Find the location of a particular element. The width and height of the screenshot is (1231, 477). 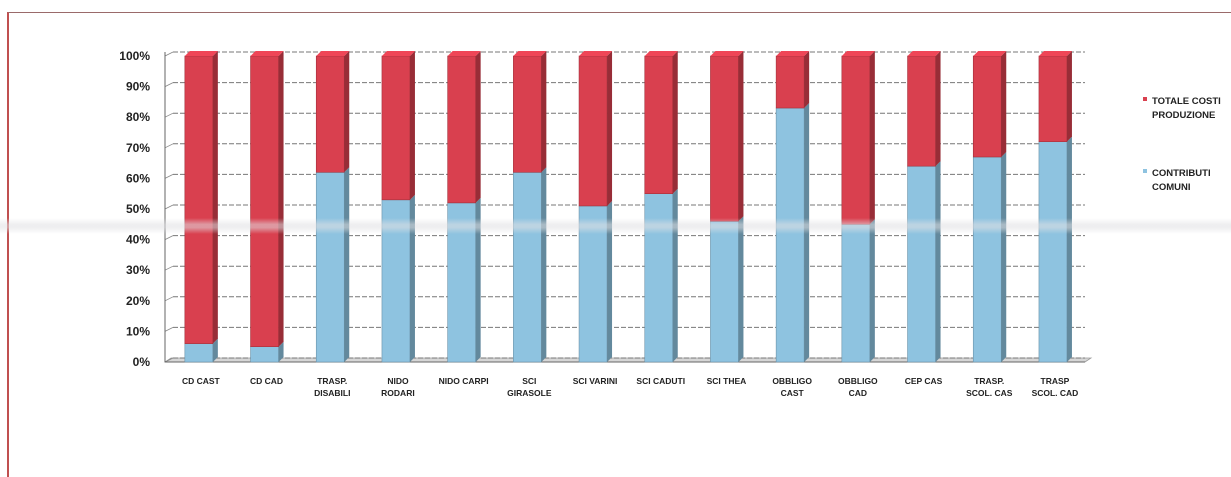

x-category-label: DISABILI is located at coordinates (332, 393).